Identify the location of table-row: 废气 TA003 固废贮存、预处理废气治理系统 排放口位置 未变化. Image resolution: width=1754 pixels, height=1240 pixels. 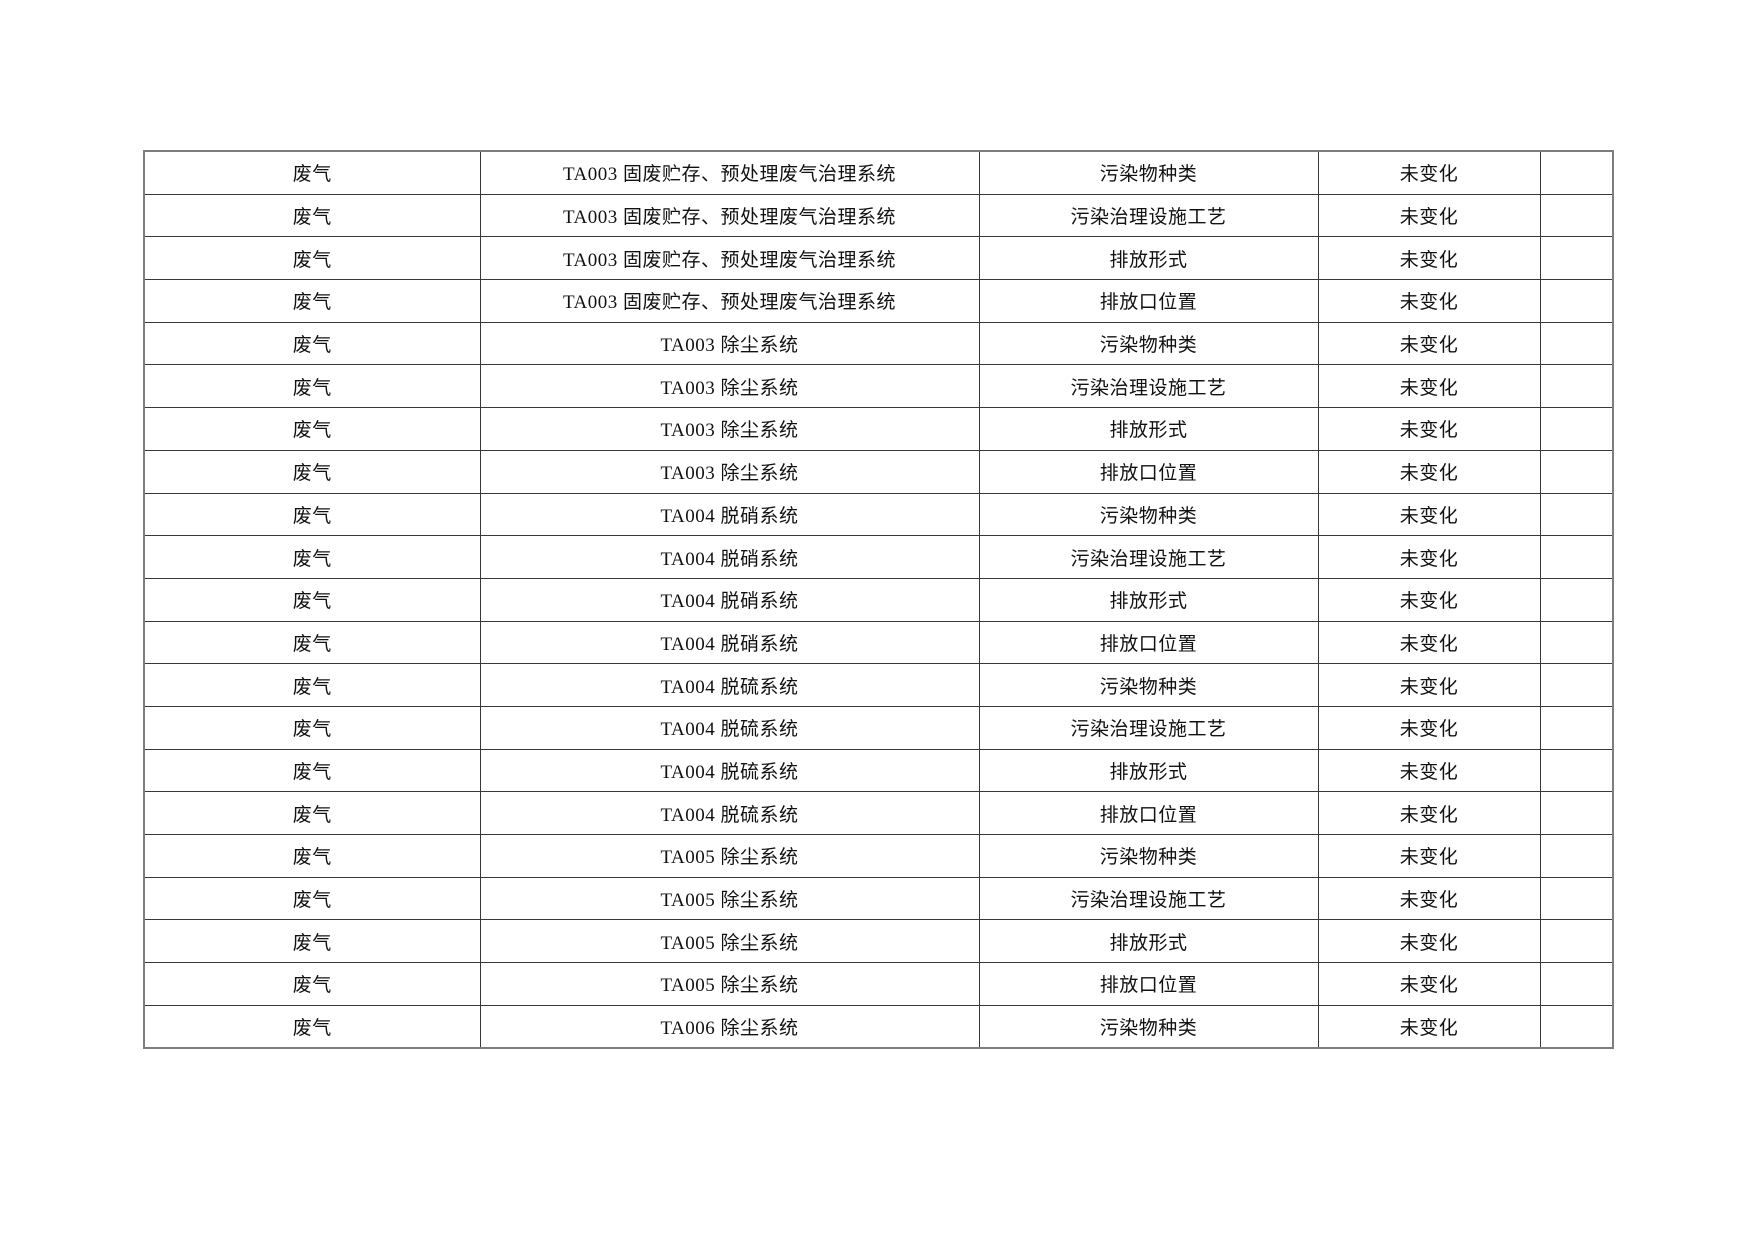
(878, 301).